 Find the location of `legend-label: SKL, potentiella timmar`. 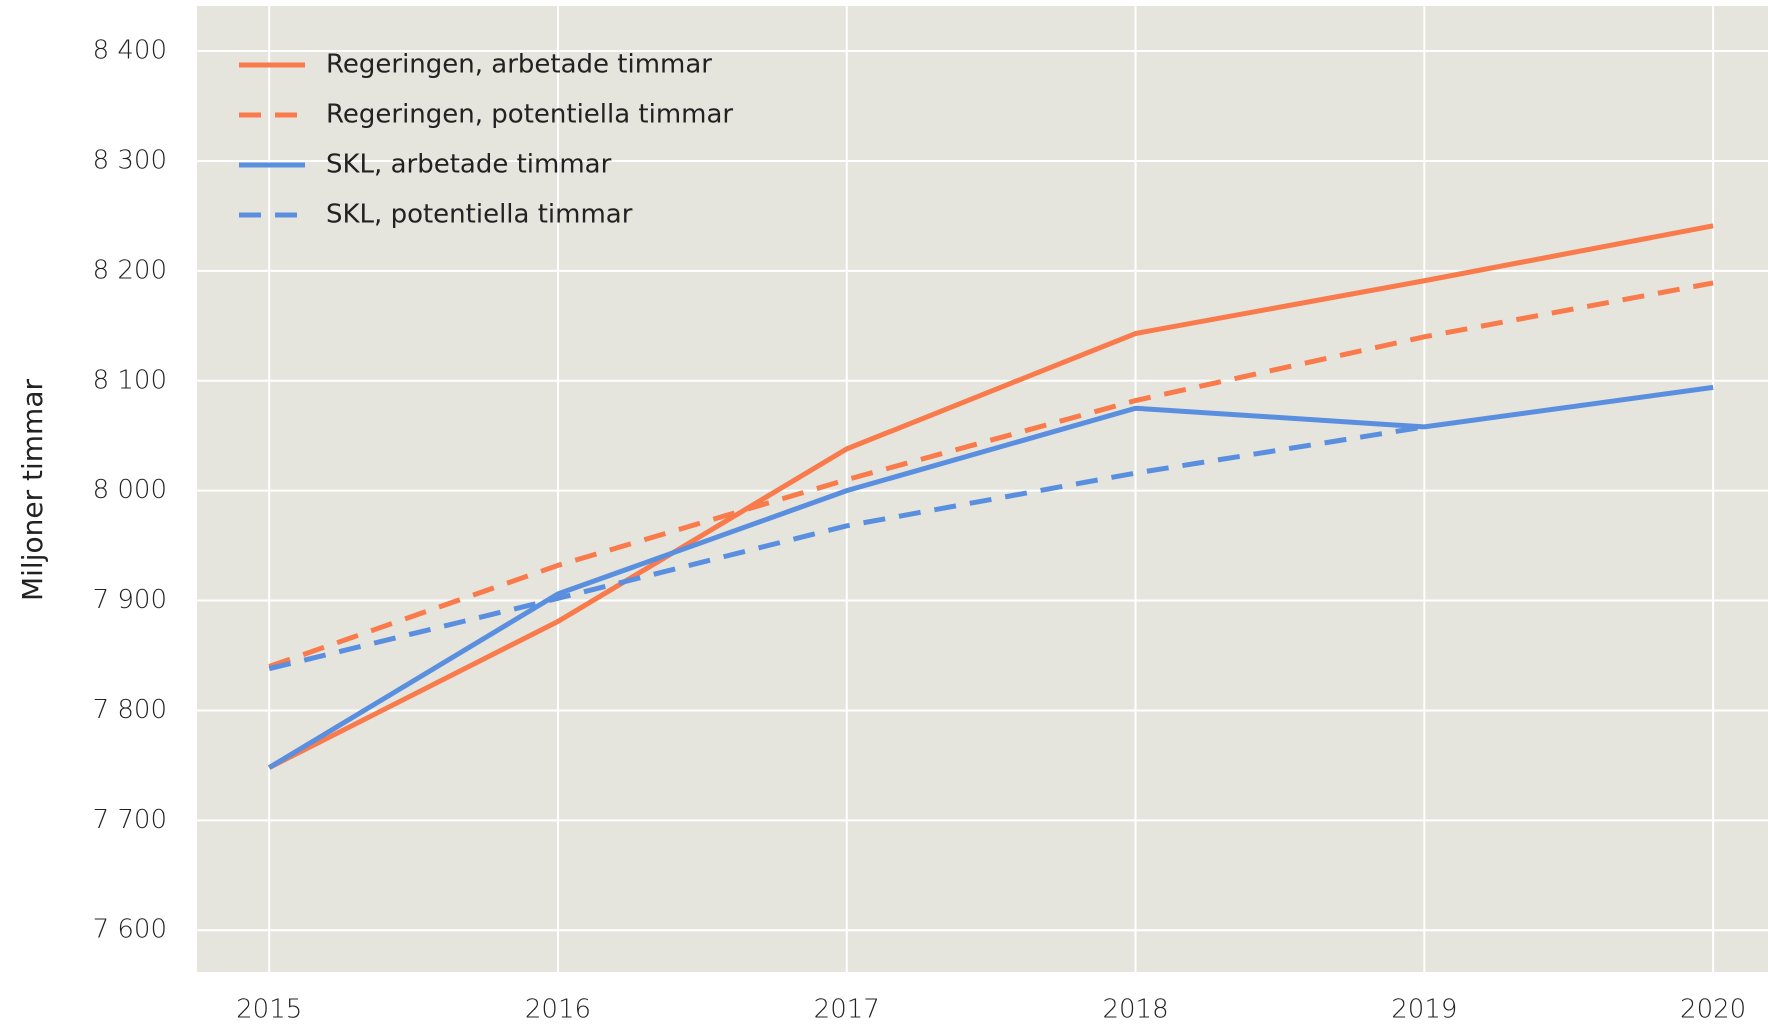

legend-label: SKL, potentiella timmar is located at coordinates (479, 215).